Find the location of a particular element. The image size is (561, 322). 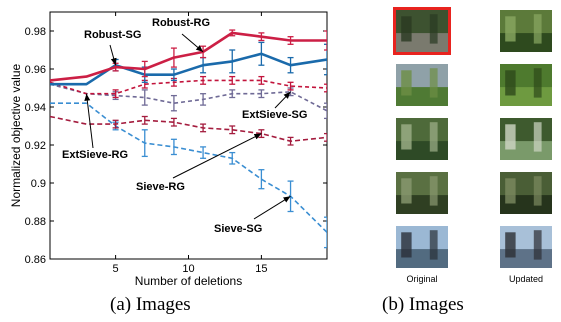

series-line-extsieve-rg is located at coordinates (188, 87).